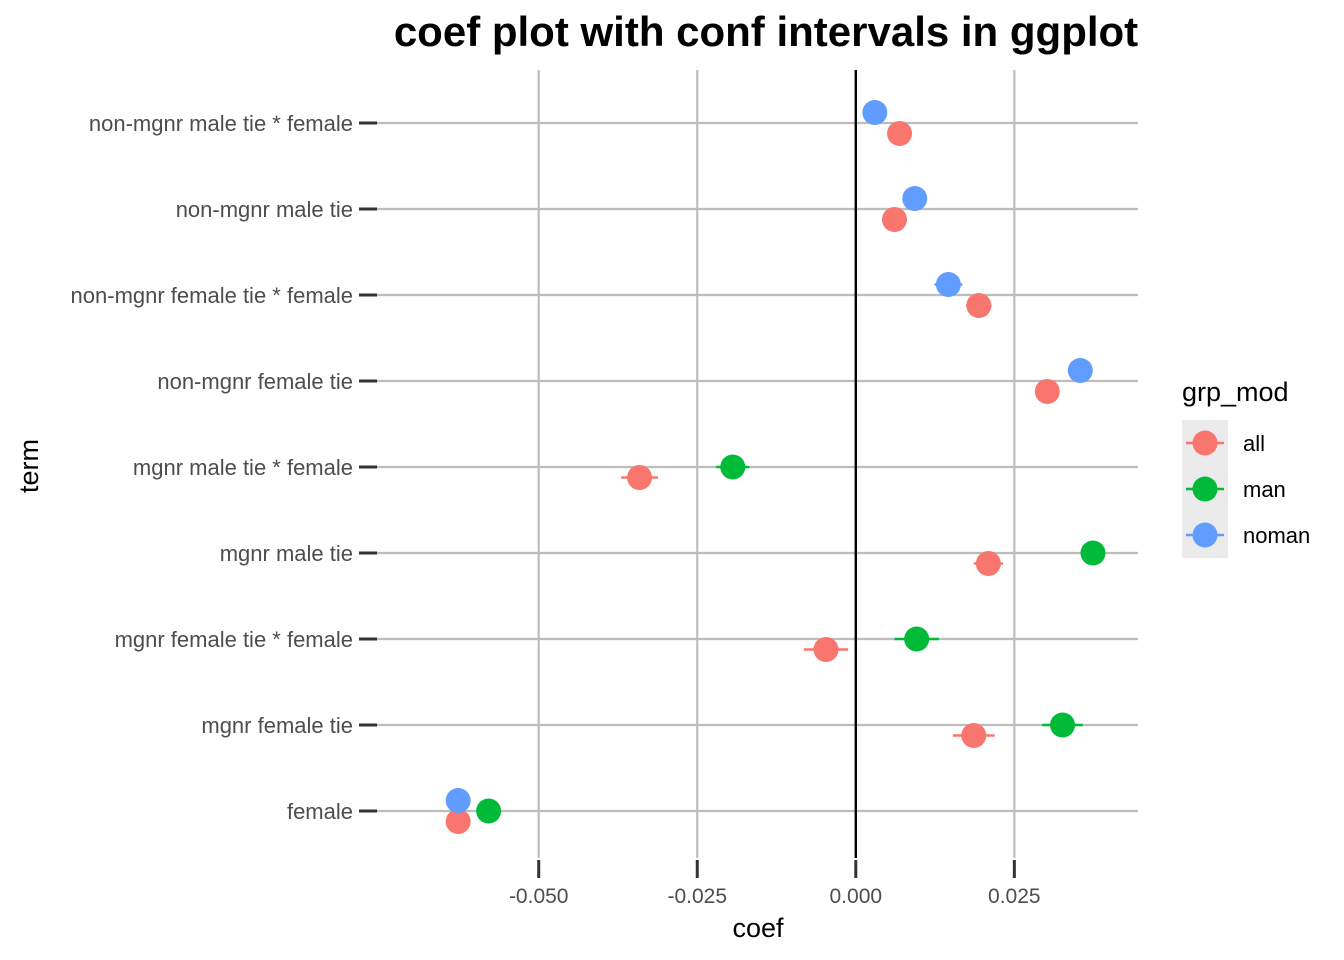 Image resolution: width=1344 pixels, height=960 pixels. What do you see at coordinates (458, 800) in the screenshot?
I see `point-noman-female` at bounding box center [458, 800].